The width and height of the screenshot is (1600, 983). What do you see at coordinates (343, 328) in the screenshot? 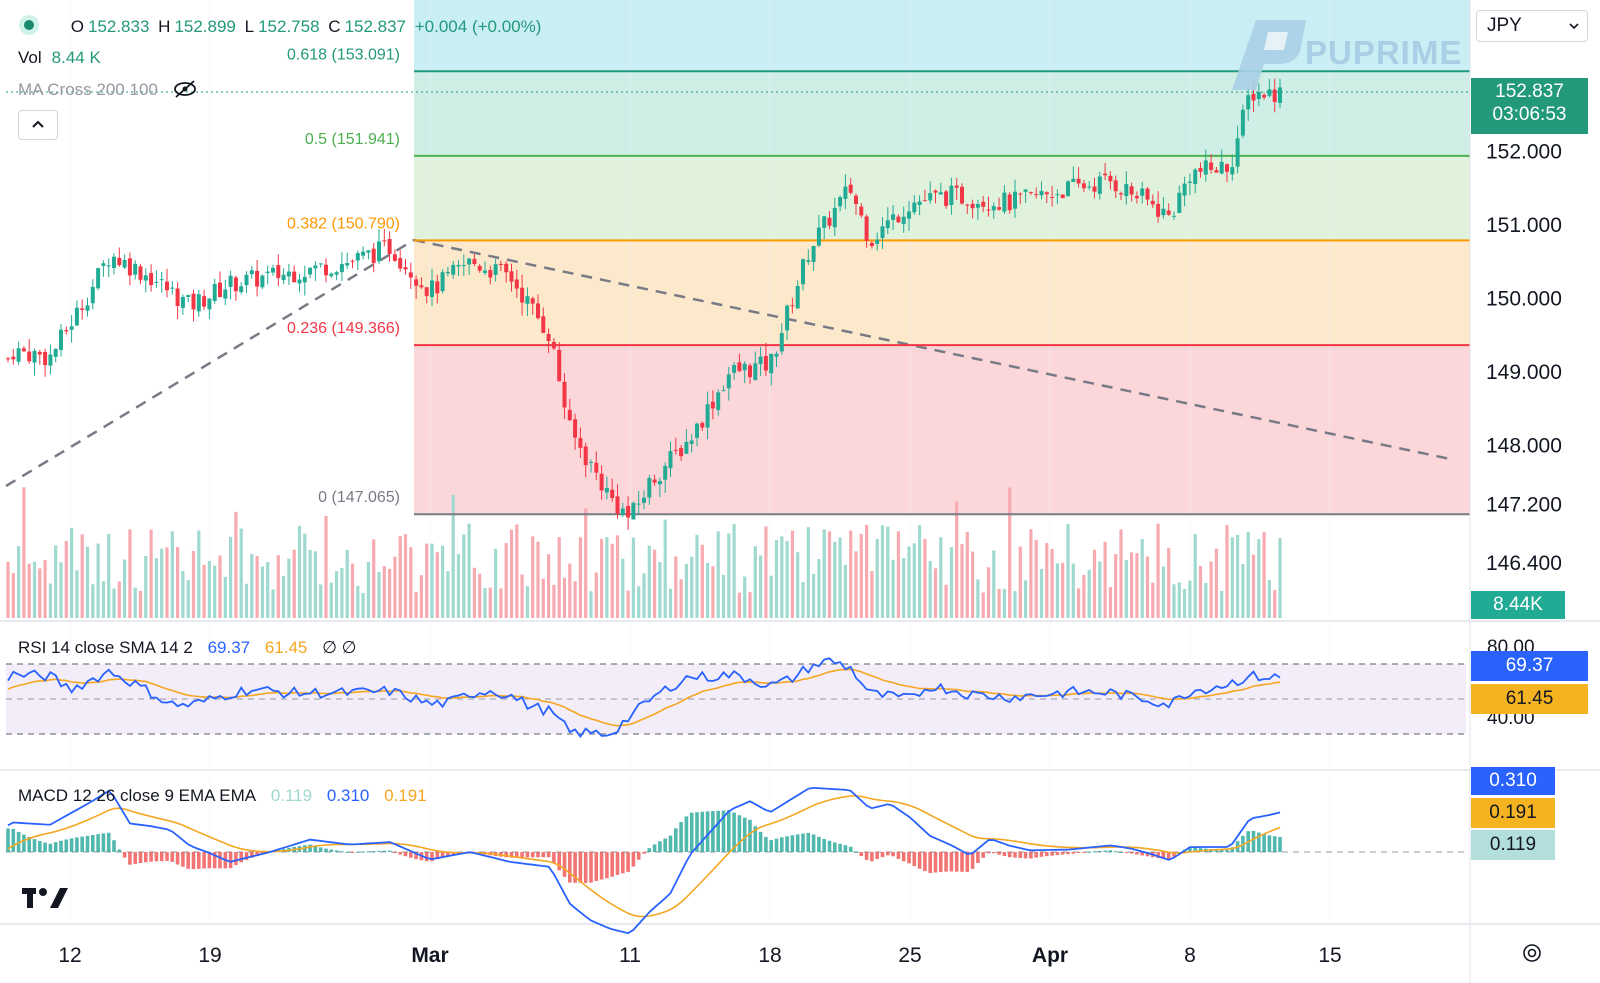
I see `fib-label-0.236: 0.236 (149.366)` at bounding box center [343, 328].